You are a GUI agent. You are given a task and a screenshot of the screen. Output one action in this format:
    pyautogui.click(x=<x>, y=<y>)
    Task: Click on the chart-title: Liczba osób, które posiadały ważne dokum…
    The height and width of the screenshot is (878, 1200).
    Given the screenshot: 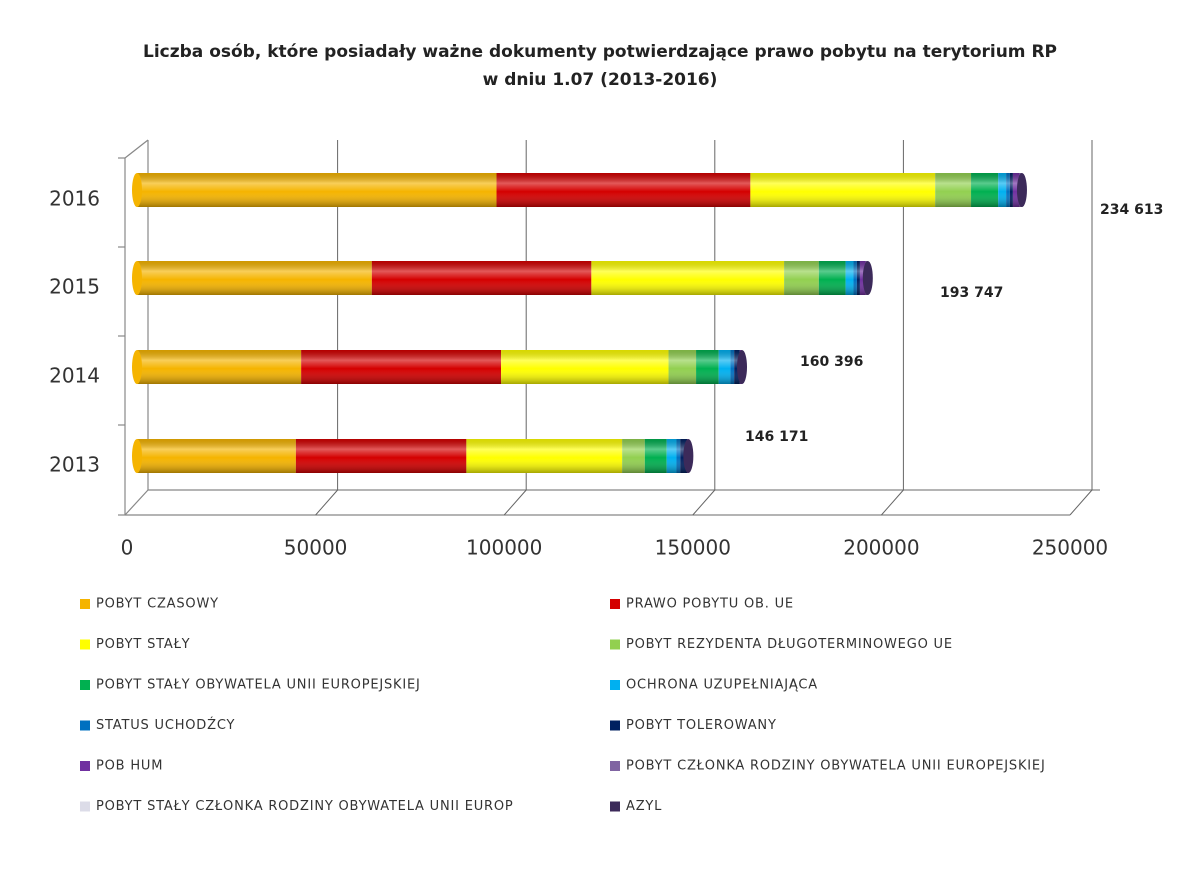 What is the action you would take?
    pyautogui.click(x=600, y=52)
    